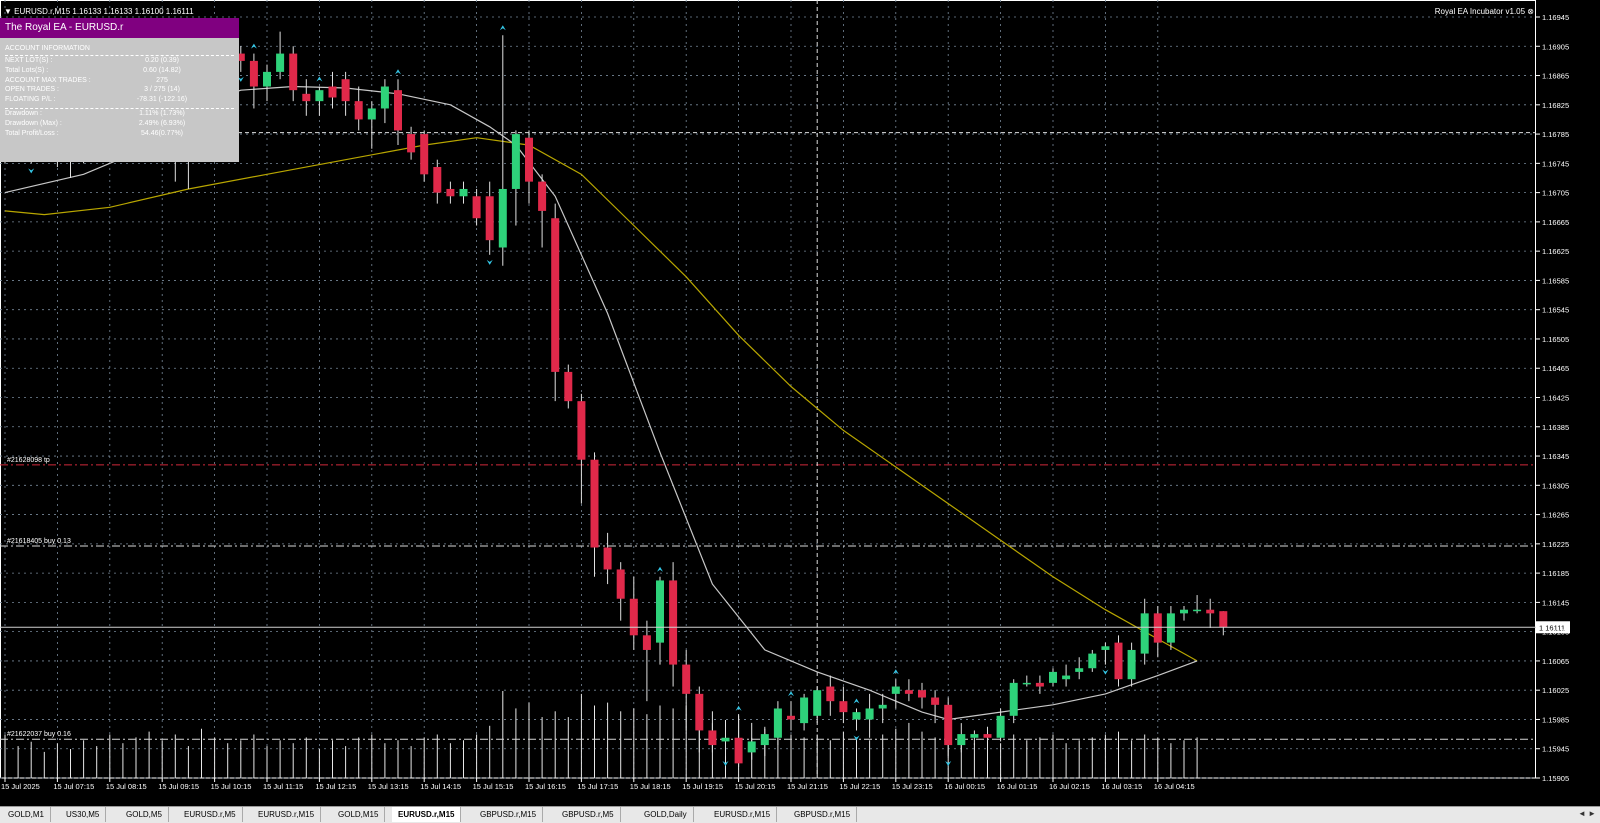 The image size is (1600, 823). What do you see at coordinates (964, 786) in the screenshot?
I see `time-axis-label: 16 Jul 00:15` at bounding box center [964, 786].